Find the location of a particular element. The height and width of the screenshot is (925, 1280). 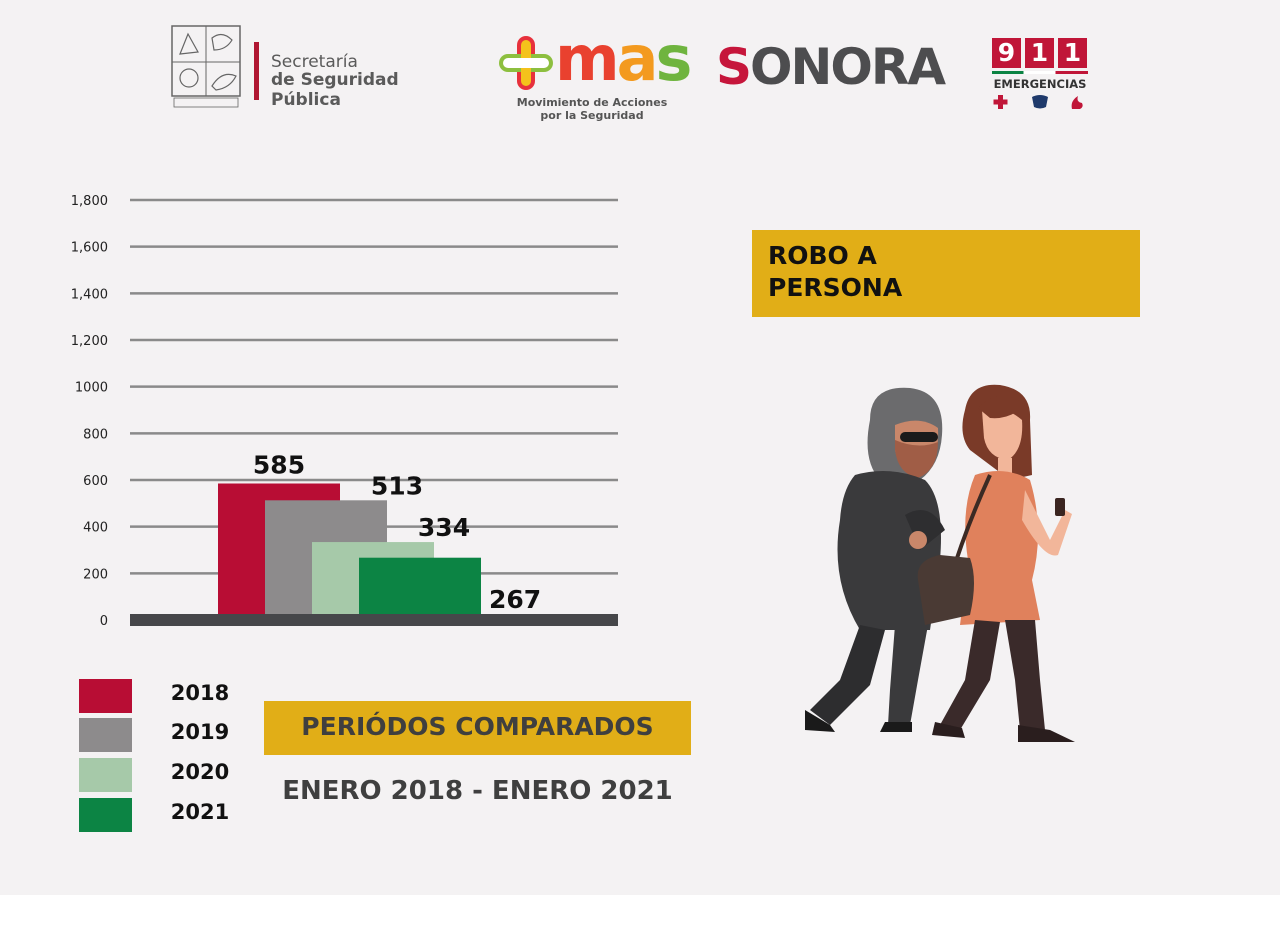

y-axis-tick-labels: 0 200 400 600 800 1000 1,200 1,400 1,600 1,800 is located at coordinates (89, 411).